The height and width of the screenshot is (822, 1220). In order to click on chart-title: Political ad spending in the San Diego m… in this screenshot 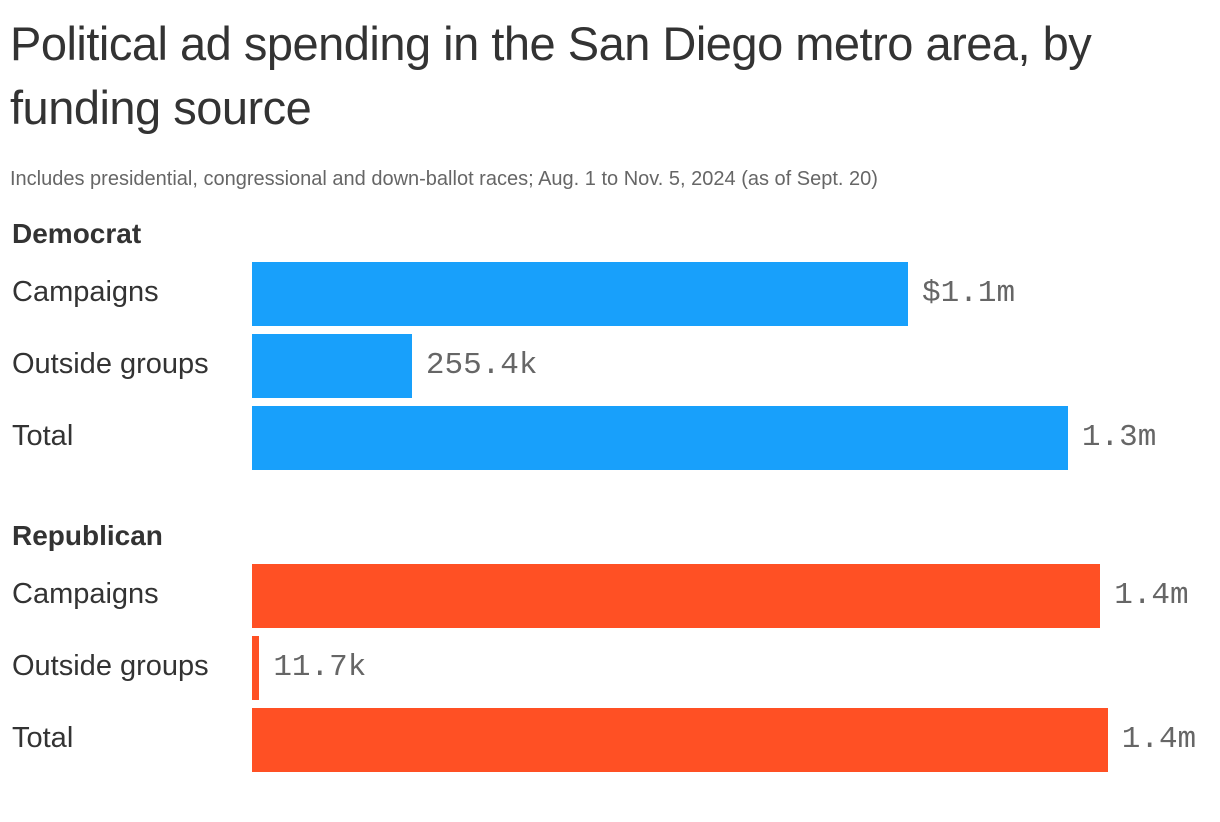, I will do `click(551, 75)`.